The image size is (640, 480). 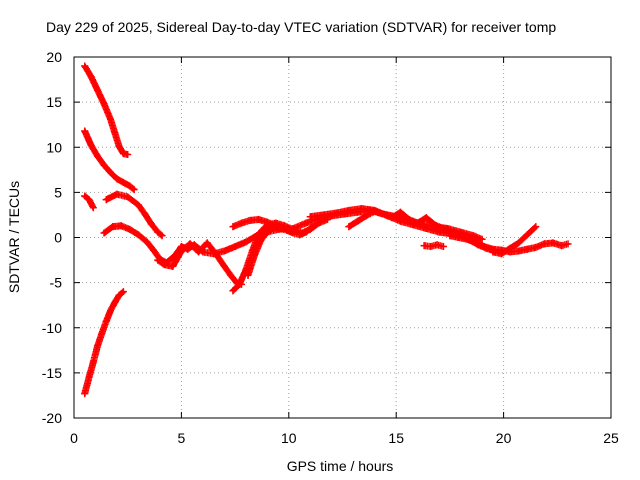 I want to click on y-tick-label: 0, so click(x=58, y=238).